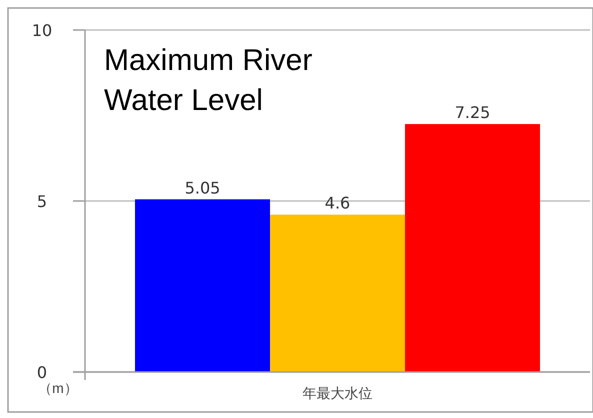 The width and height of the screenshot is (593, 418). I want to click on text: Maximum River Water Level, so click(208, 80).